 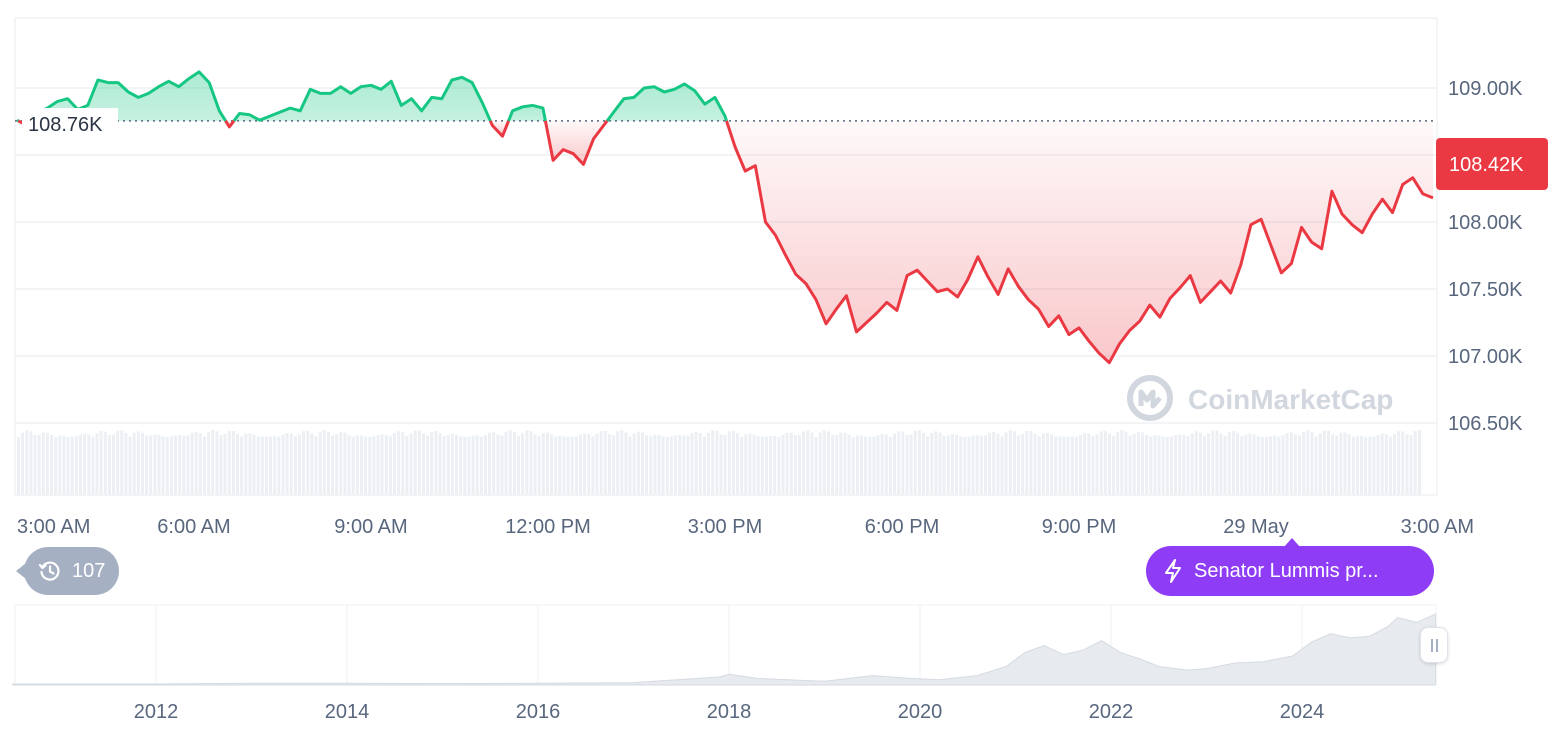 What do you see at coordinates (67, 571) in the screenshot?
I see `history-events-badge: 107` at bounding box center [67, 571].